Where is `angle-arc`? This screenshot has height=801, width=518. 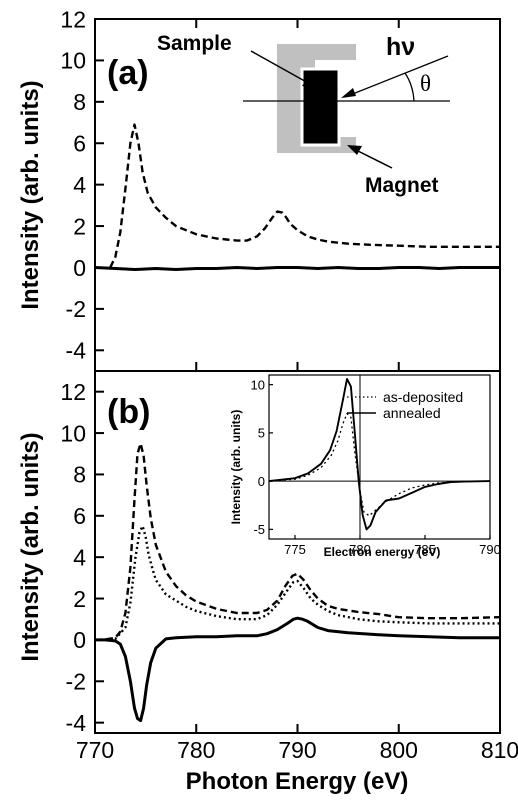
angle-arc is located at coordinates (409, 87).